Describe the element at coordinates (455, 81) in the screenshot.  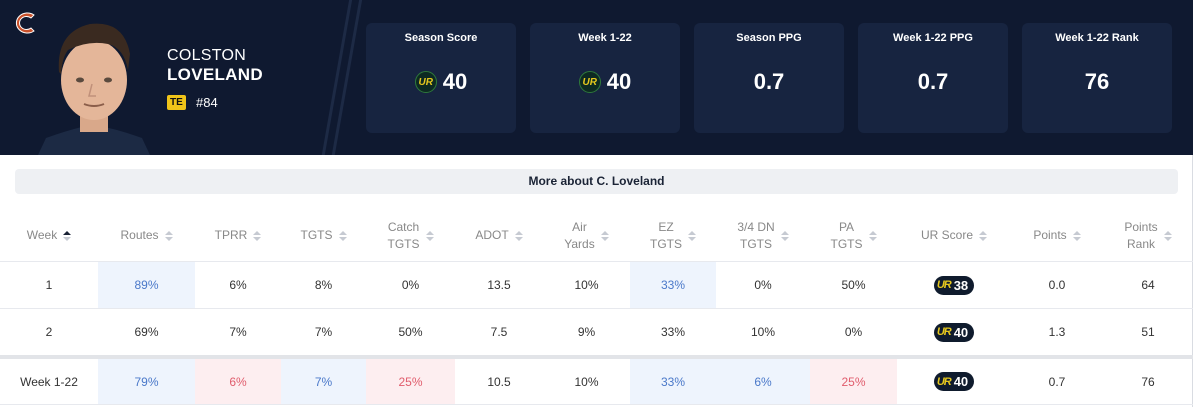
I see `stat-card-number: 40` at that location.